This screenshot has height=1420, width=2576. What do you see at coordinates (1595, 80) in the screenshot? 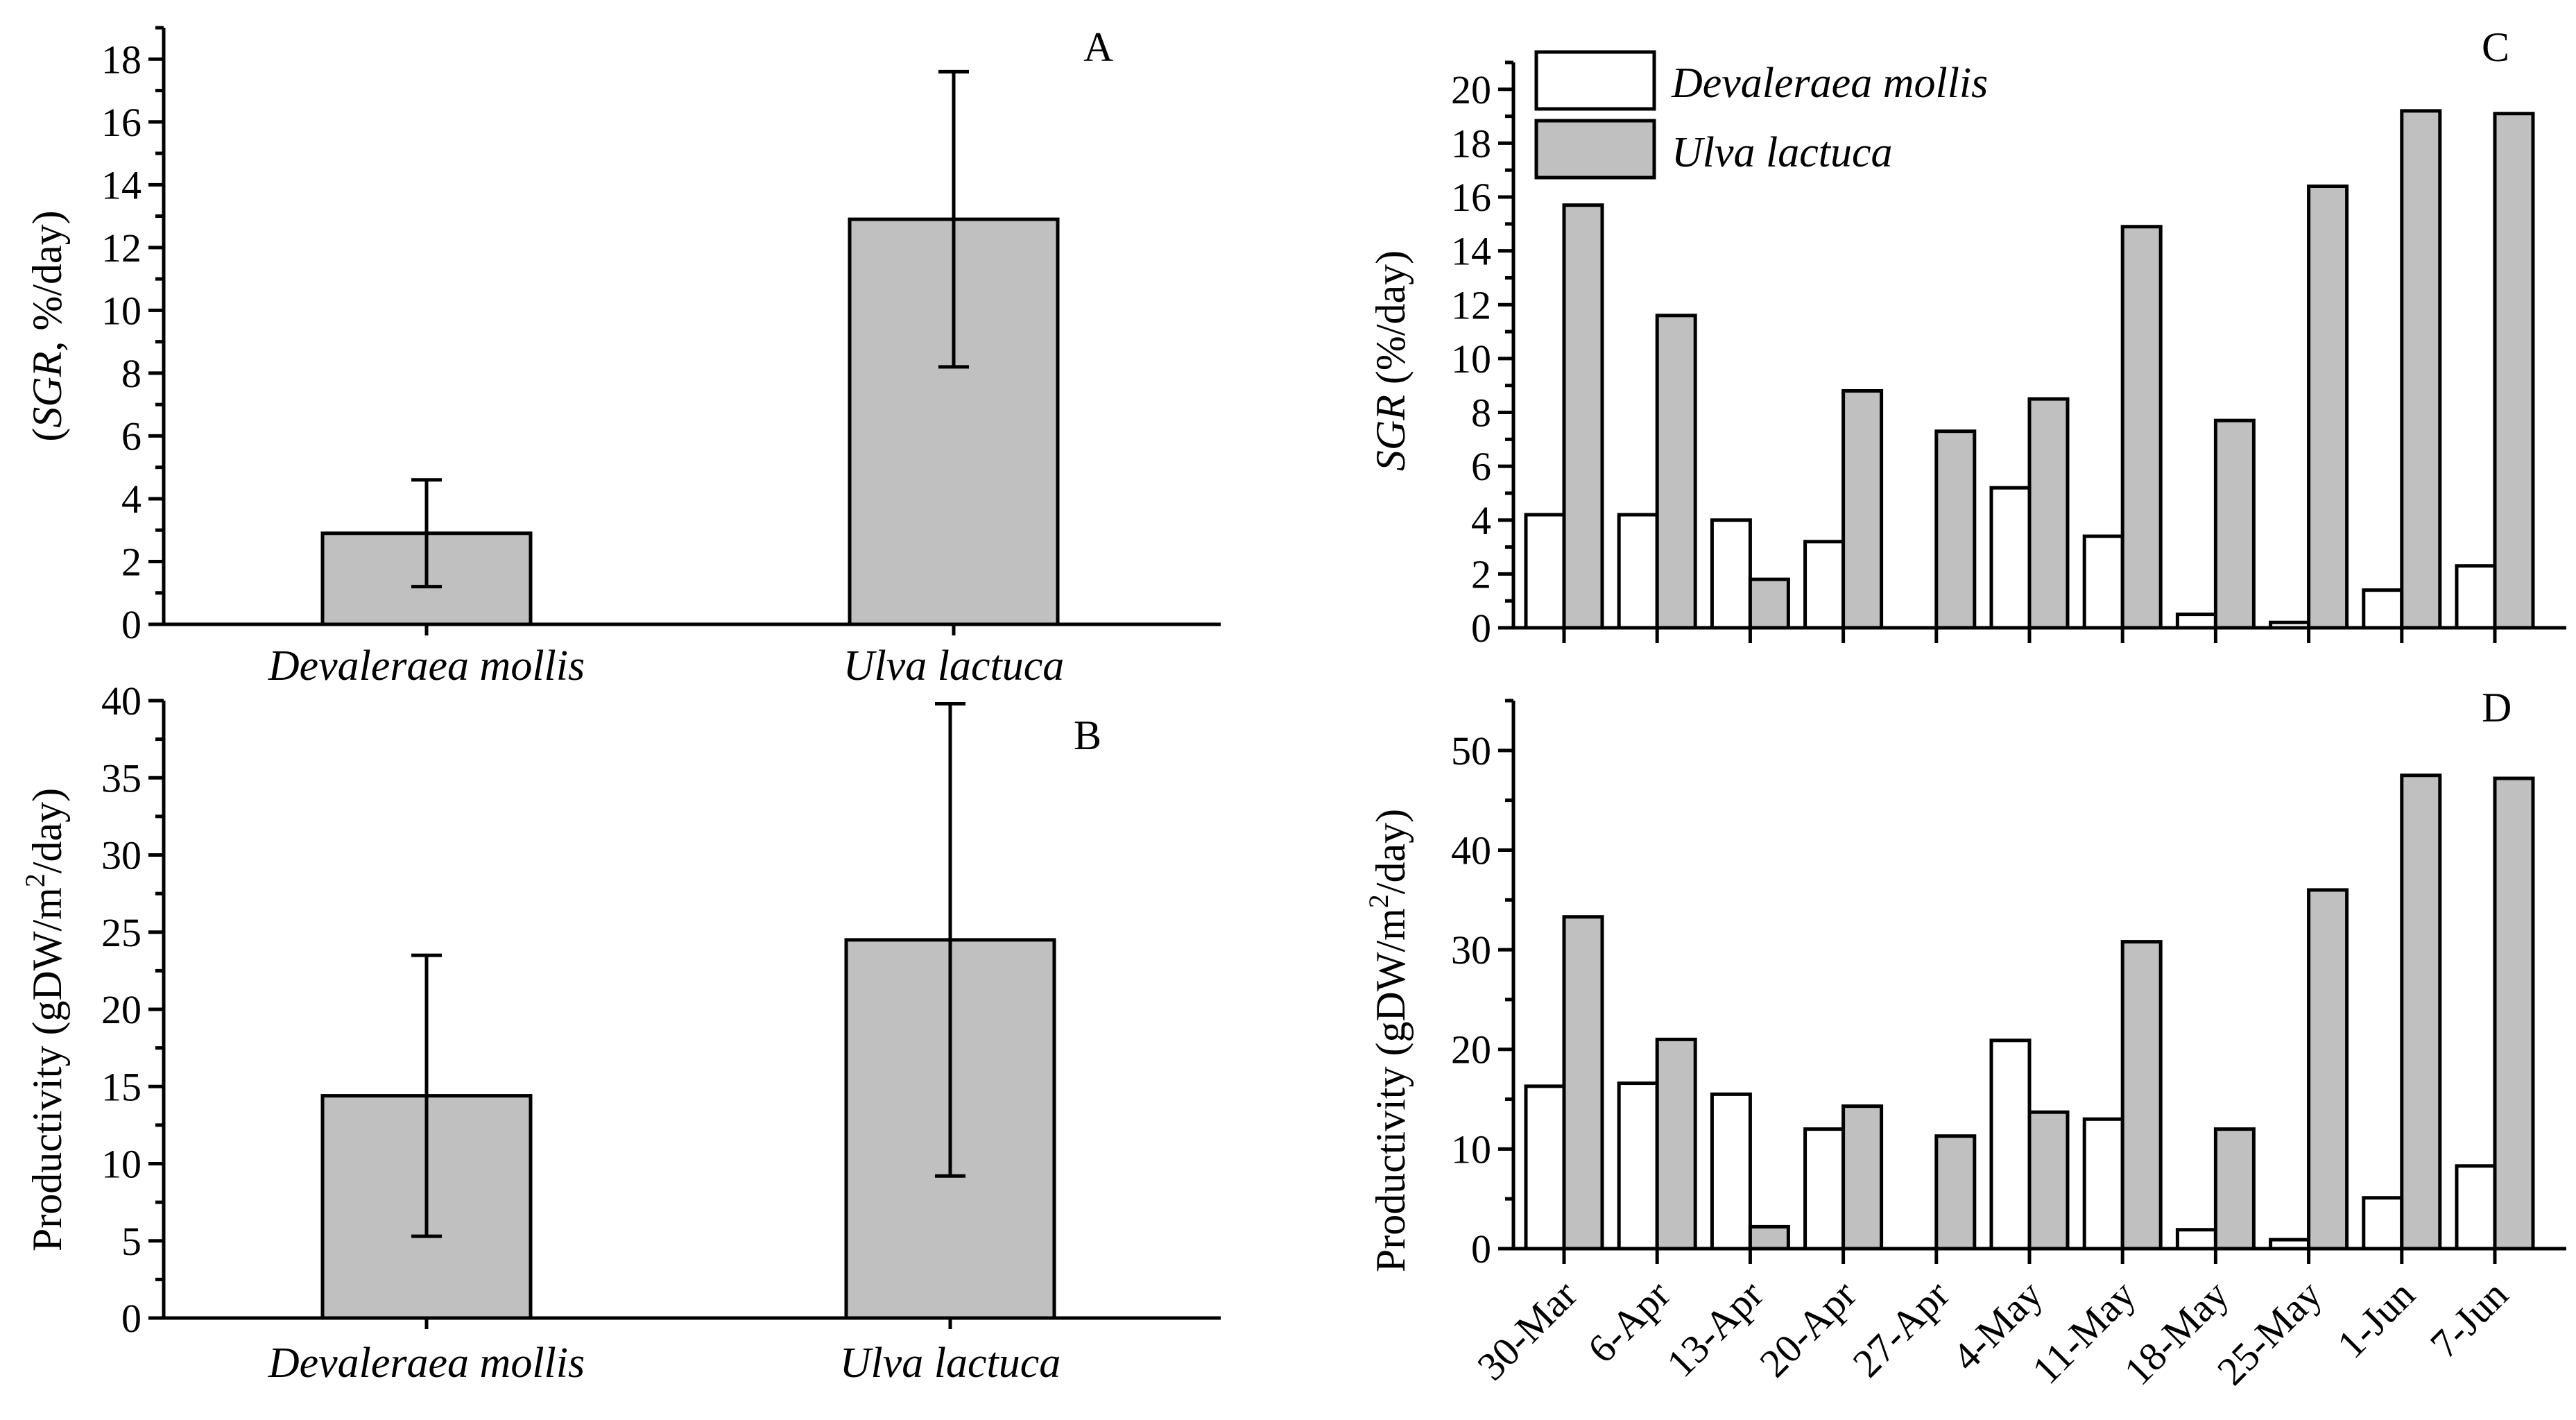
I see `legend-swatch-devaleraea` at bounding box center [1595, 80].